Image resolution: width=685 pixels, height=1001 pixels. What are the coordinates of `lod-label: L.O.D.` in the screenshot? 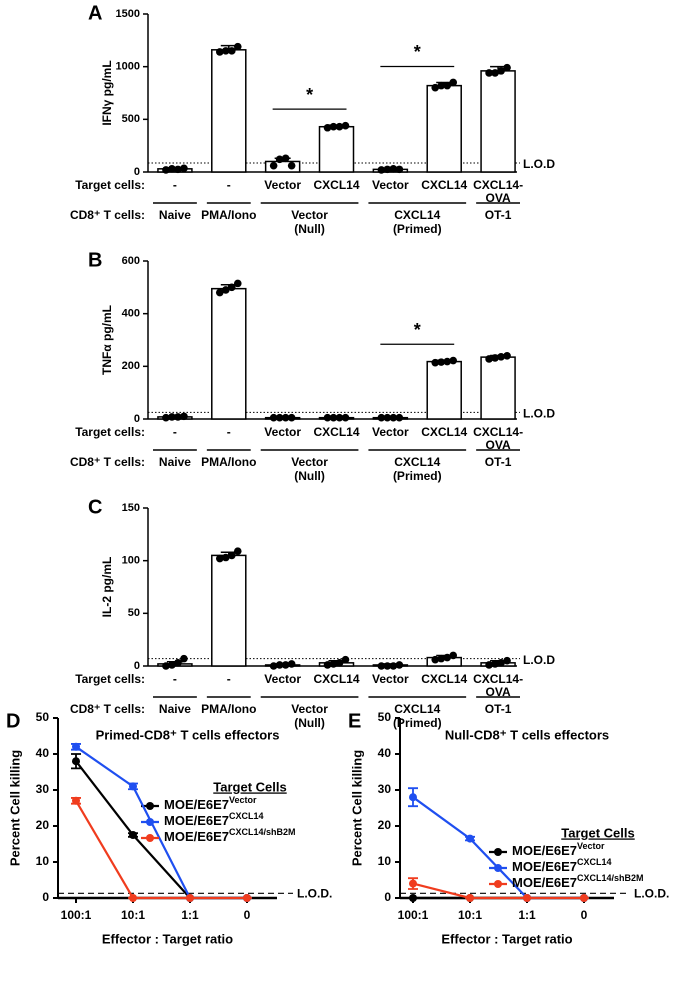 It's located at (651, 893).